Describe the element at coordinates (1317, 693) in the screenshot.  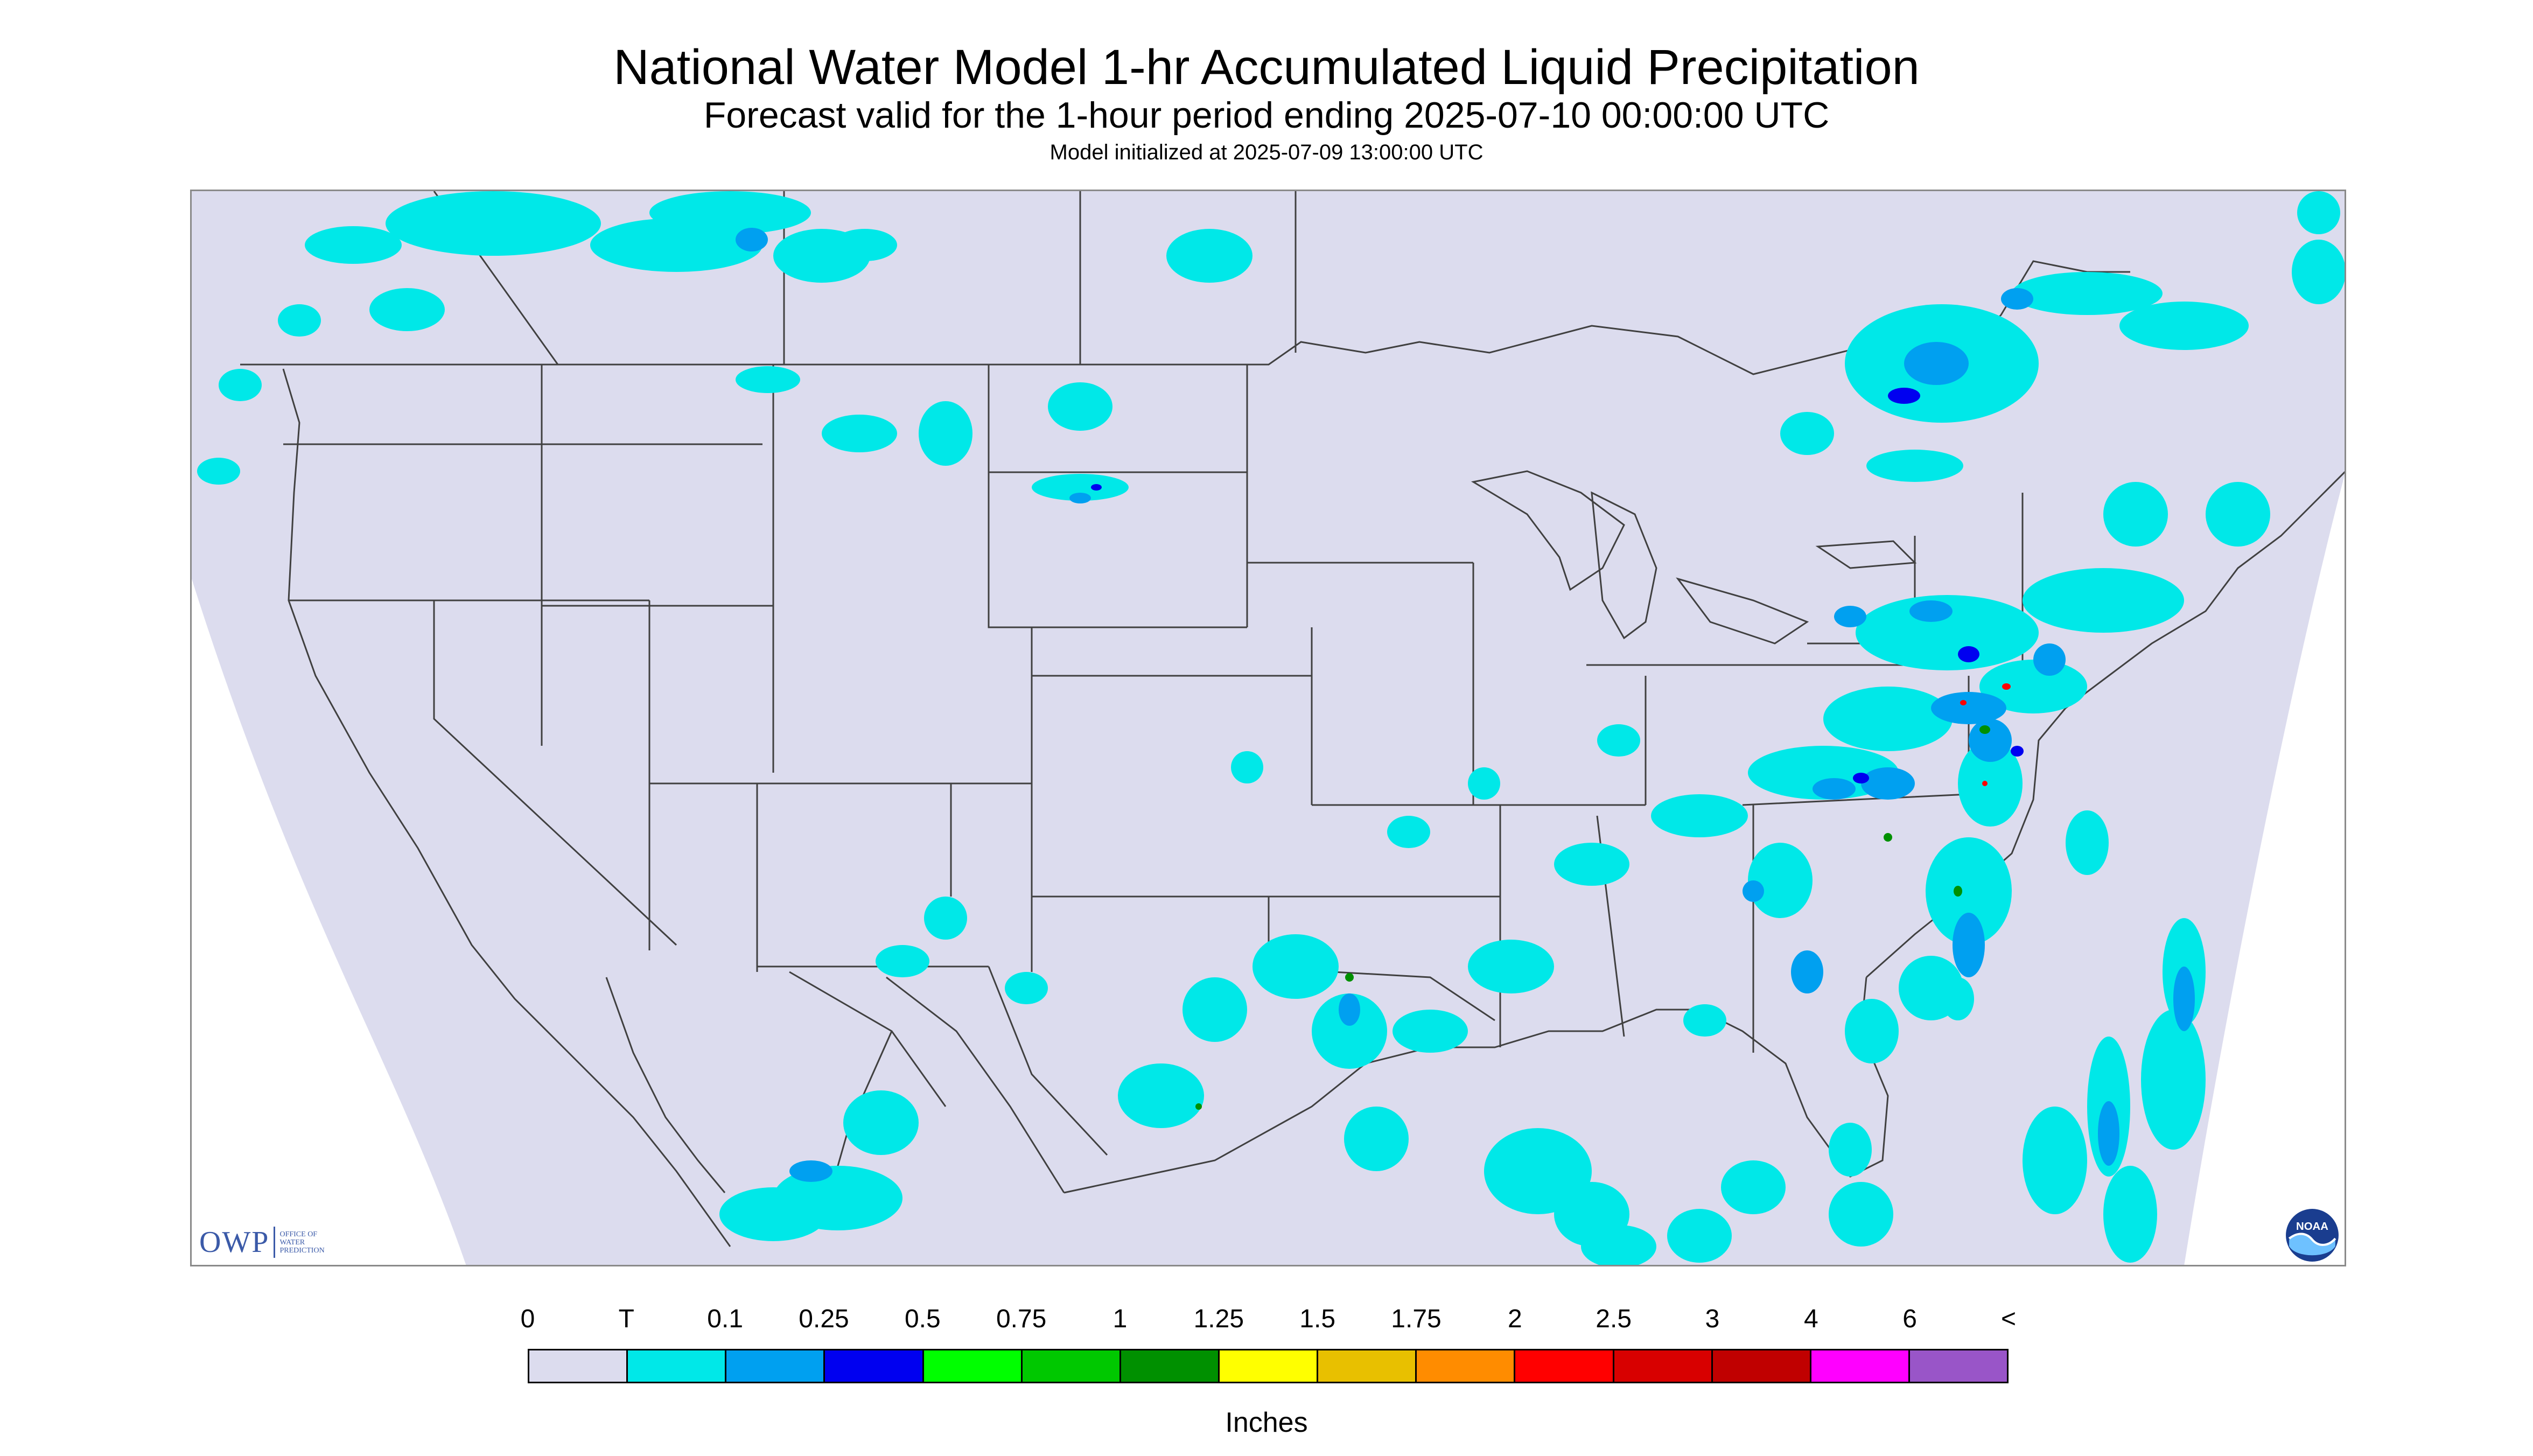
I see `plains-state-lines` at that location.